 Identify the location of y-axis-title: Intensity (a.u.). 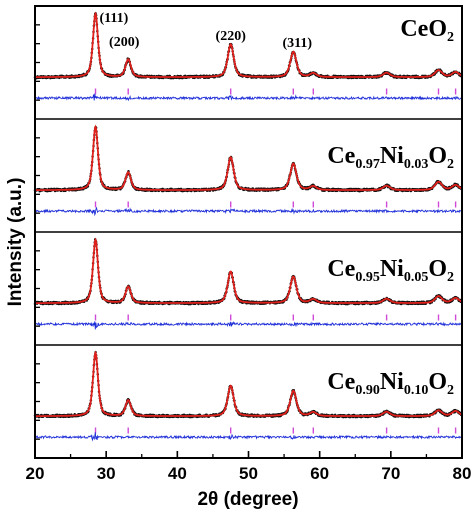
(15, 242).